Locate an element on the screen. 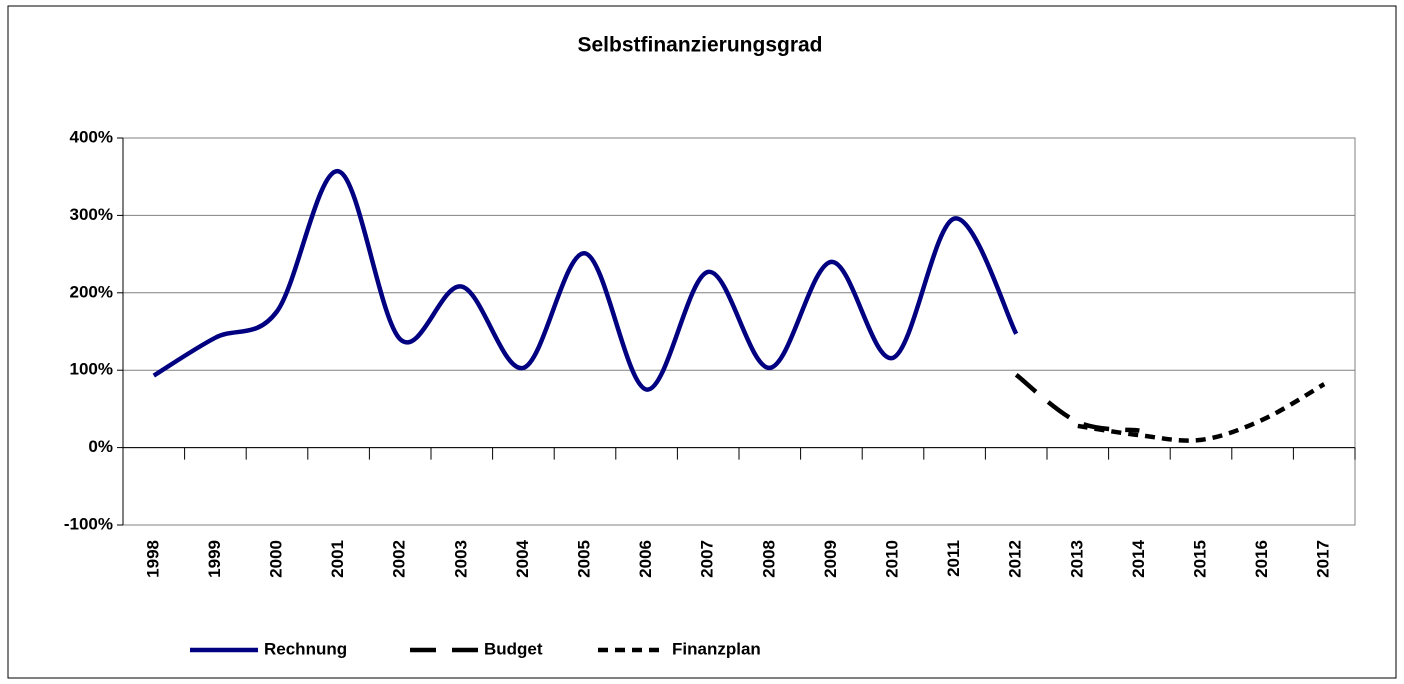  y-tick-label: -100% is located at coordinates (88, 523).